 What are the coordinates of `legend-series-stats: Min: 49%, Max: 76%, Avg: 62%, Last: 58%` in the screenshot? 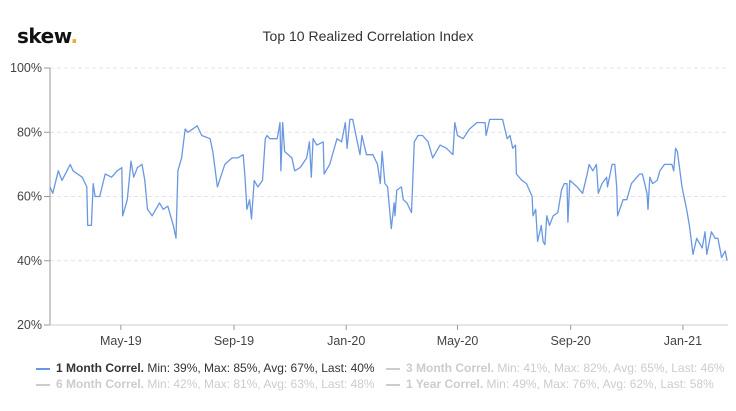 It's located at (600, 384).